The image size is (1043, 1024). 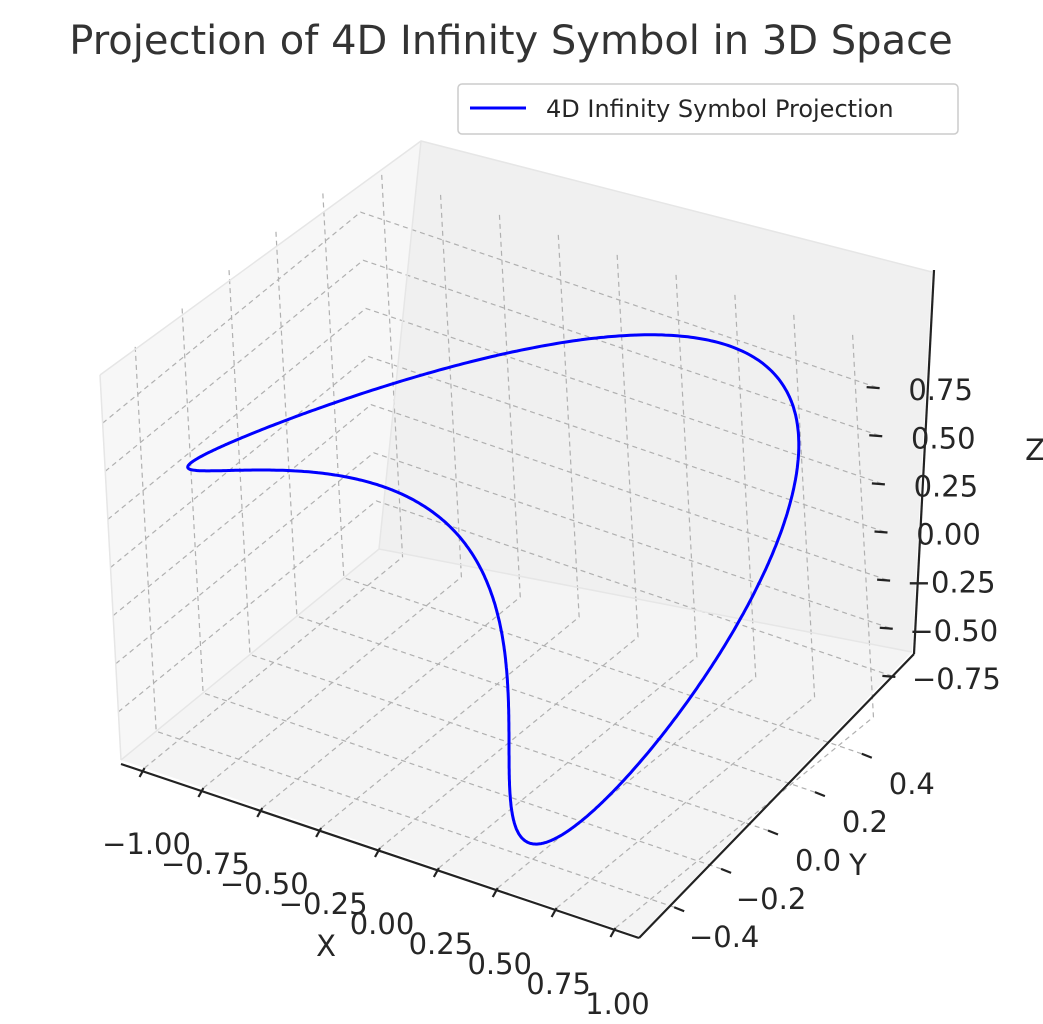 I want to click on x-tick-label: 0.25, so click(x=441, y=944).